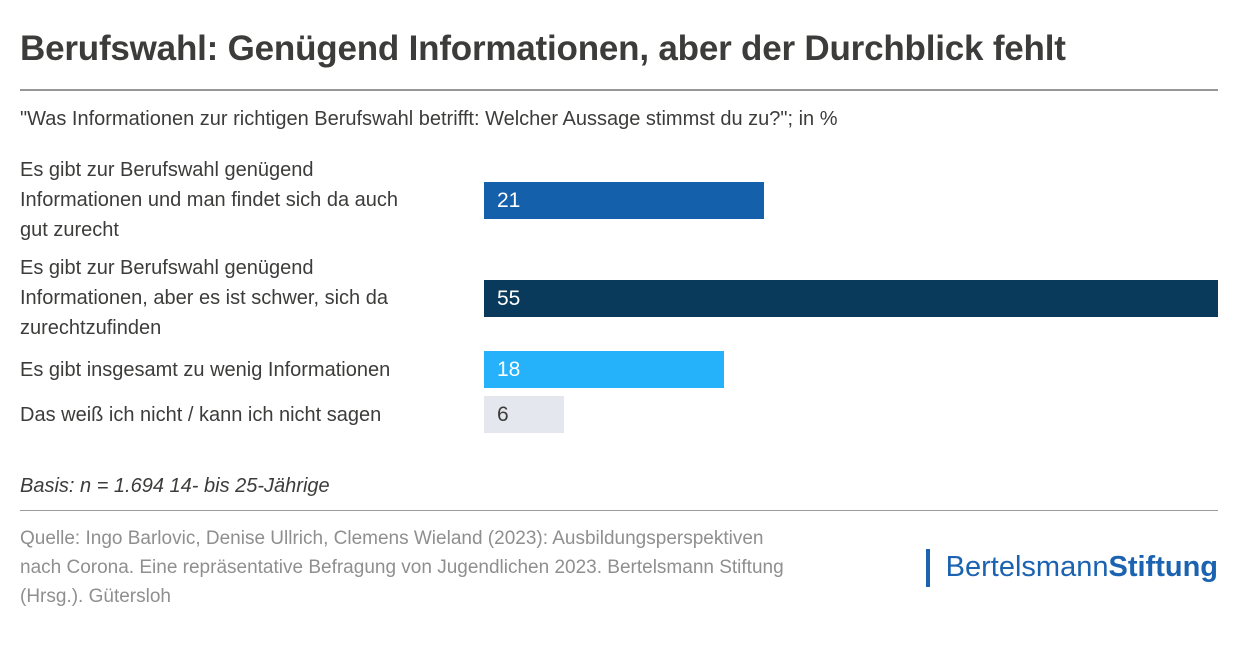 The image size is (1240, 672). What do you see at coordinates (619, 90) in the screenshot?
I see `title-divider` at bounding box center [619, 90].